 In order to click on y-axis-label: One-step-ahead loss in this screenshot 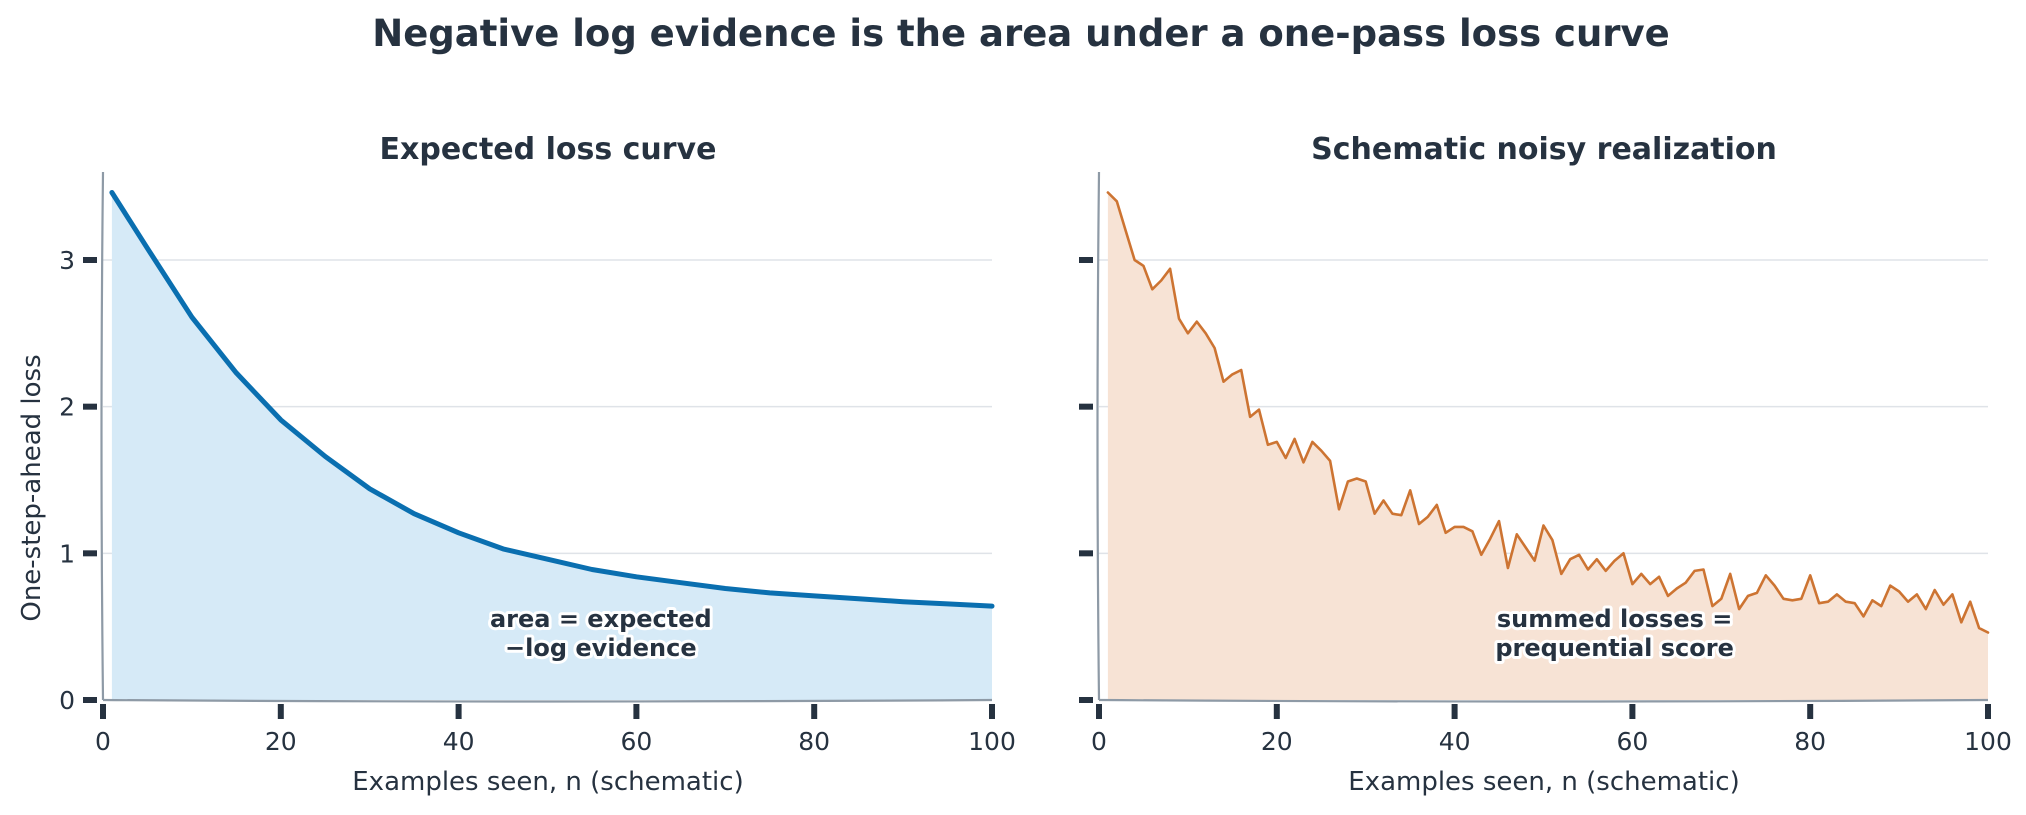, I will do `click(32, 487)`.